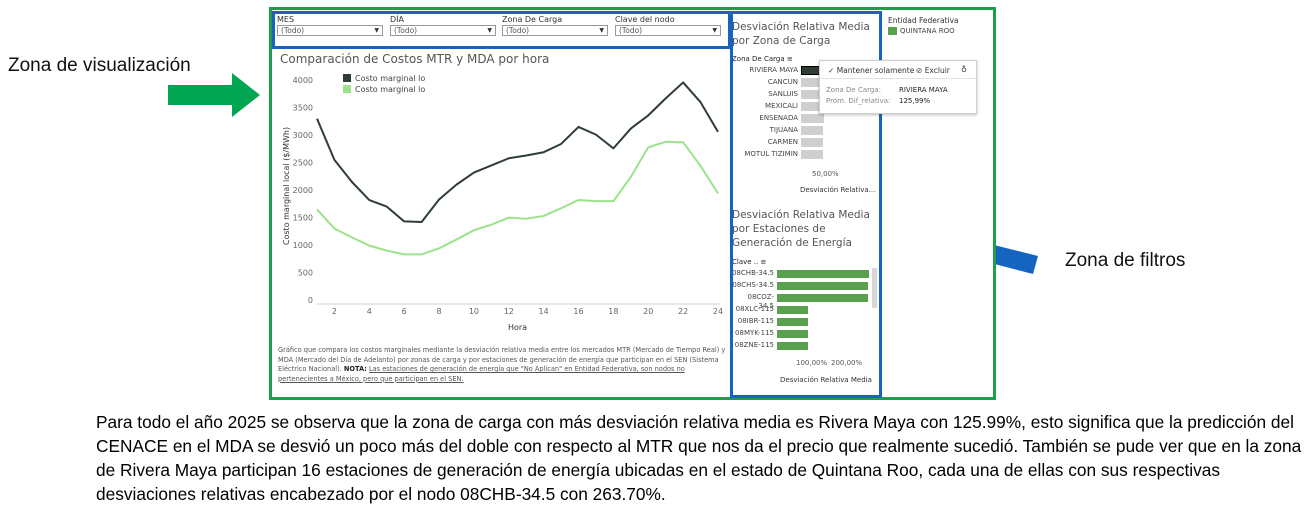 This screenshot has height=510, width=1314. I want to click on y-tick-label: 4000, so click(303, 80).